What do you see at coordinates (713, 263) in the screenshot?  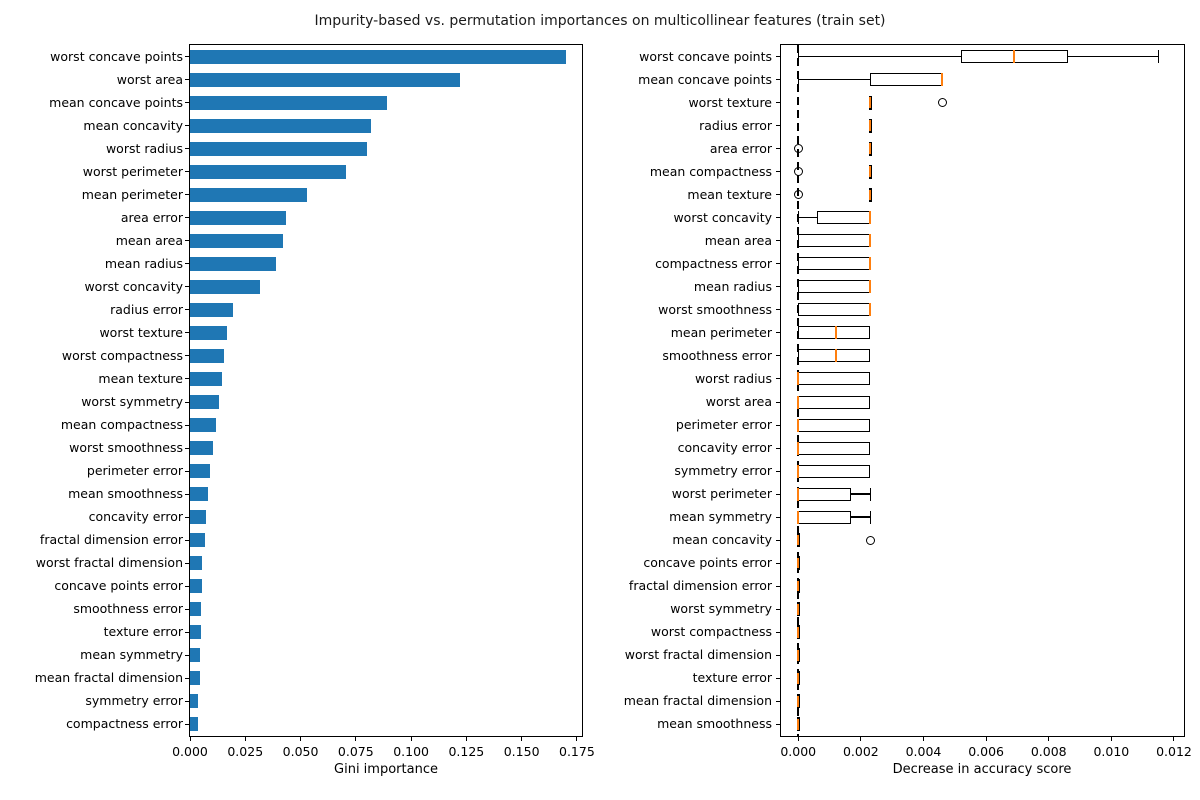 I see `y-tick-label: compactness error` at bounding box center [713, 263].